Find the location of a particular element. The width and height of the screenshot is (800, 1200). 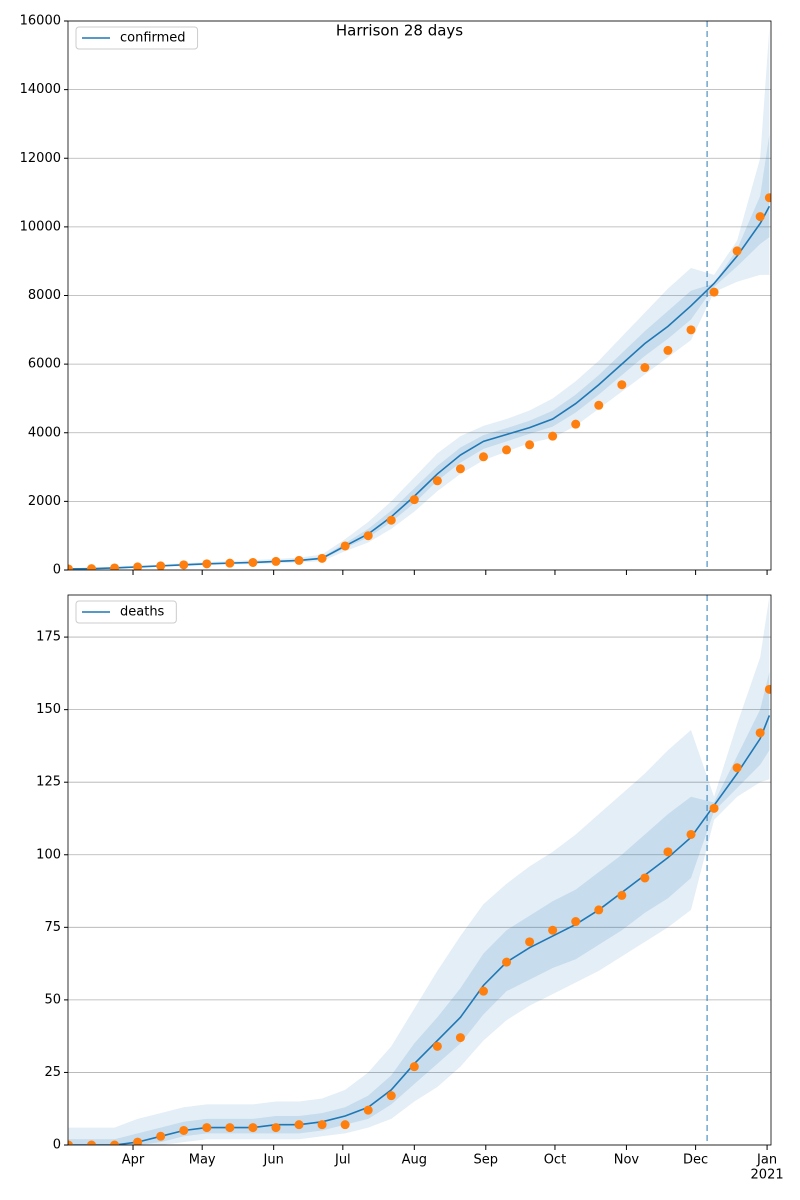

y-tick-label: 16000 is located at coordinates (40, 21).